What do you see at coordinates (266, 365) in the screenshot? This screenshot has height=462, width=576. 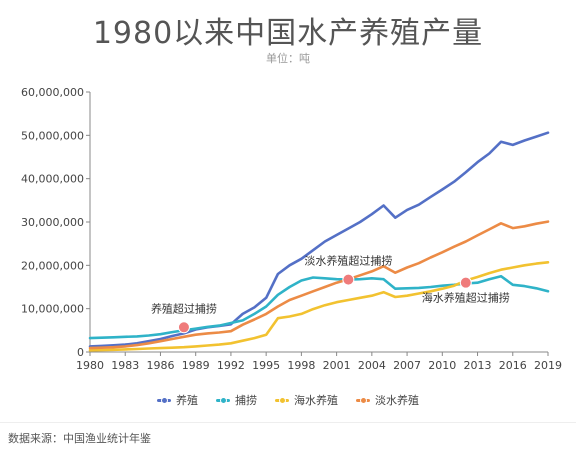 I see `x-tick-label: 1995` at bounding box center [266, 365].